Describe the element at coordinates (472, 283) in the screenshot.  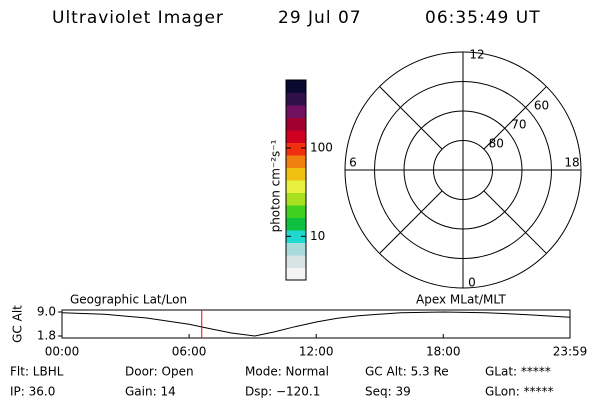
I see `mlt-label: 0` at that location.